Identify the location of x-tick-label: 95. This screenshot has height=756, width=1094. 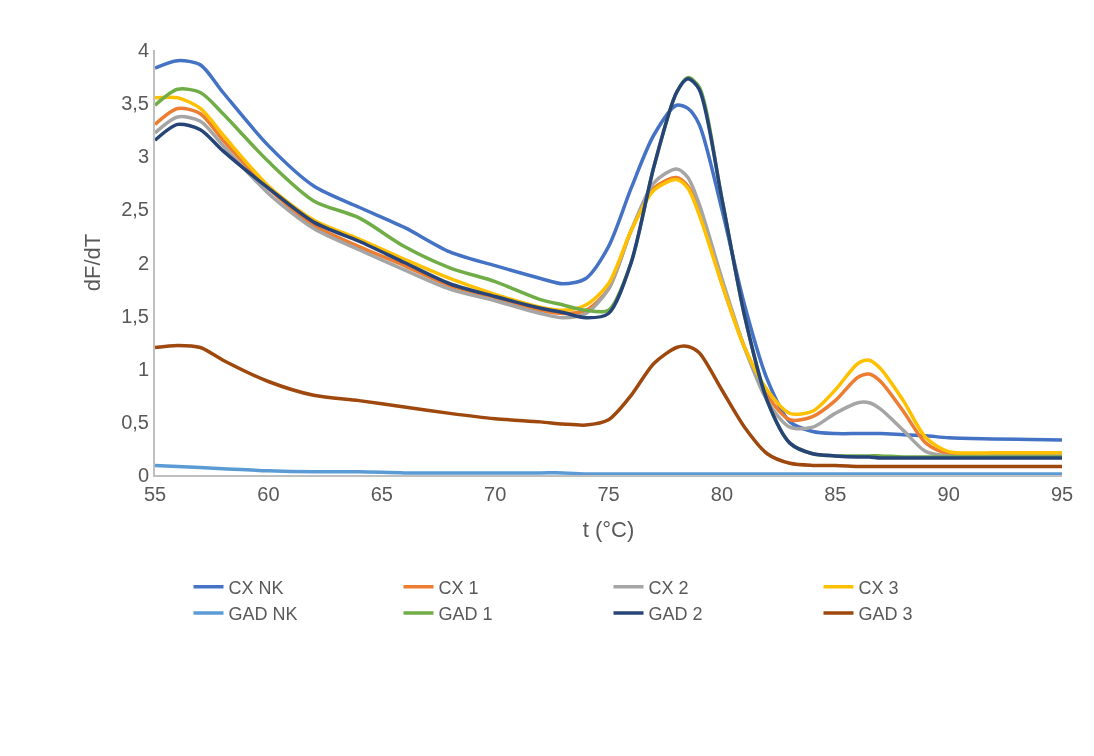
(1062, 494).